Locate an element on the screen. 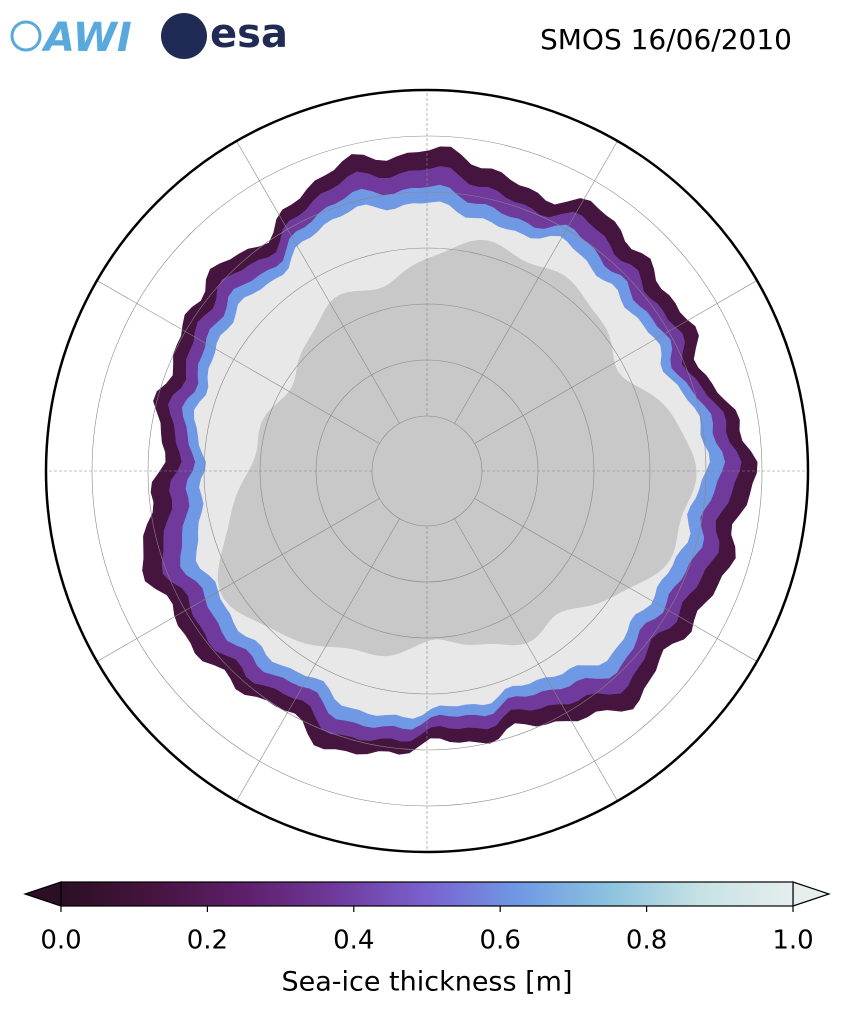 This screenshot has width=854, height=1026. colorbar-extend-high is located at coordinates (811, 894).